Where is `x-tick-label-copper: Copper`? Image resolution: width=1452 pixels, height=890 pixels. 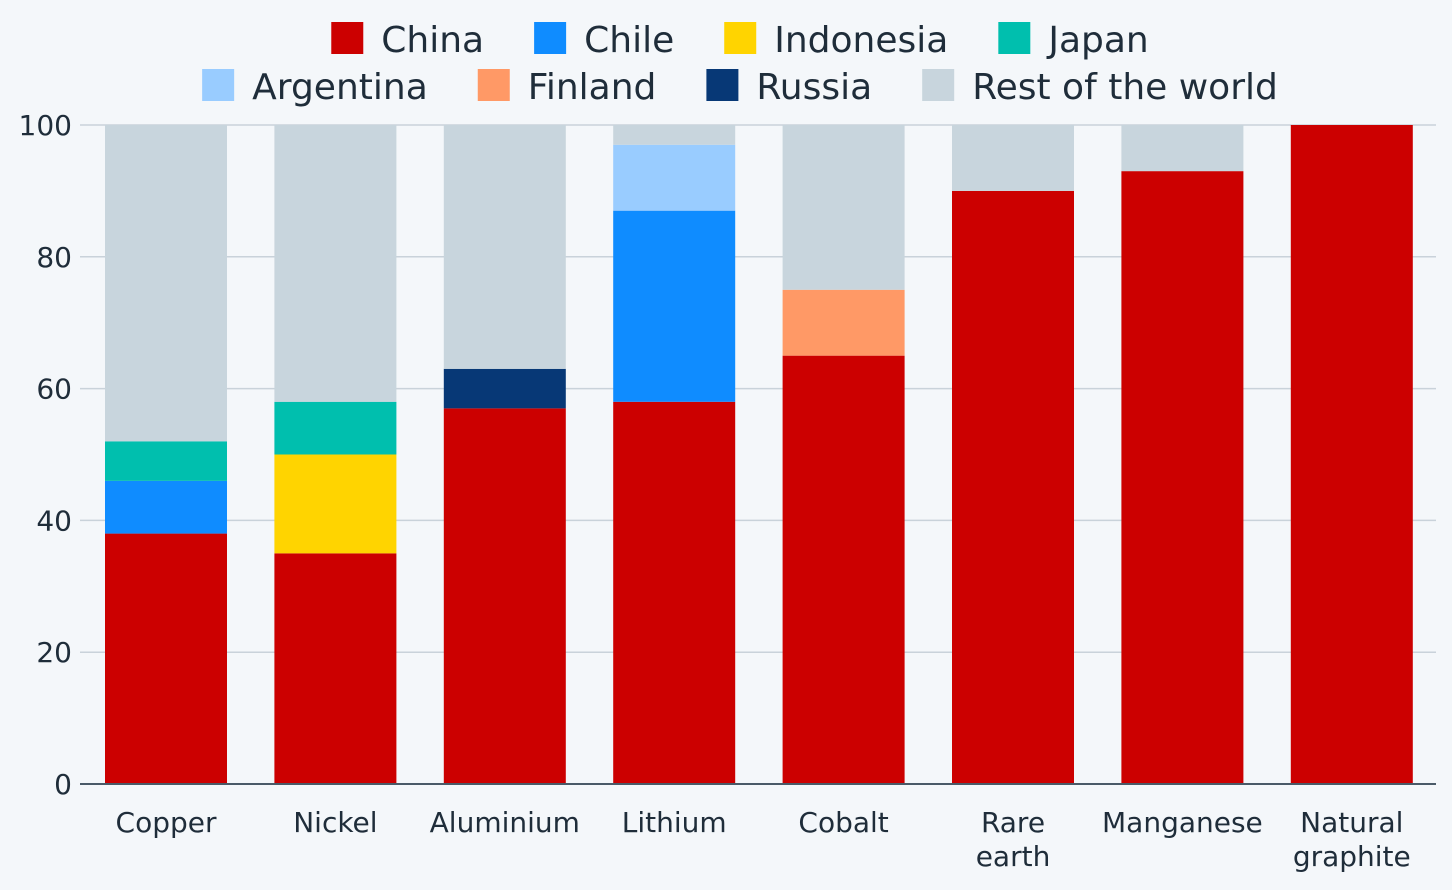 x-tick-label-copper: Copper is located at coordinates (166, 822).